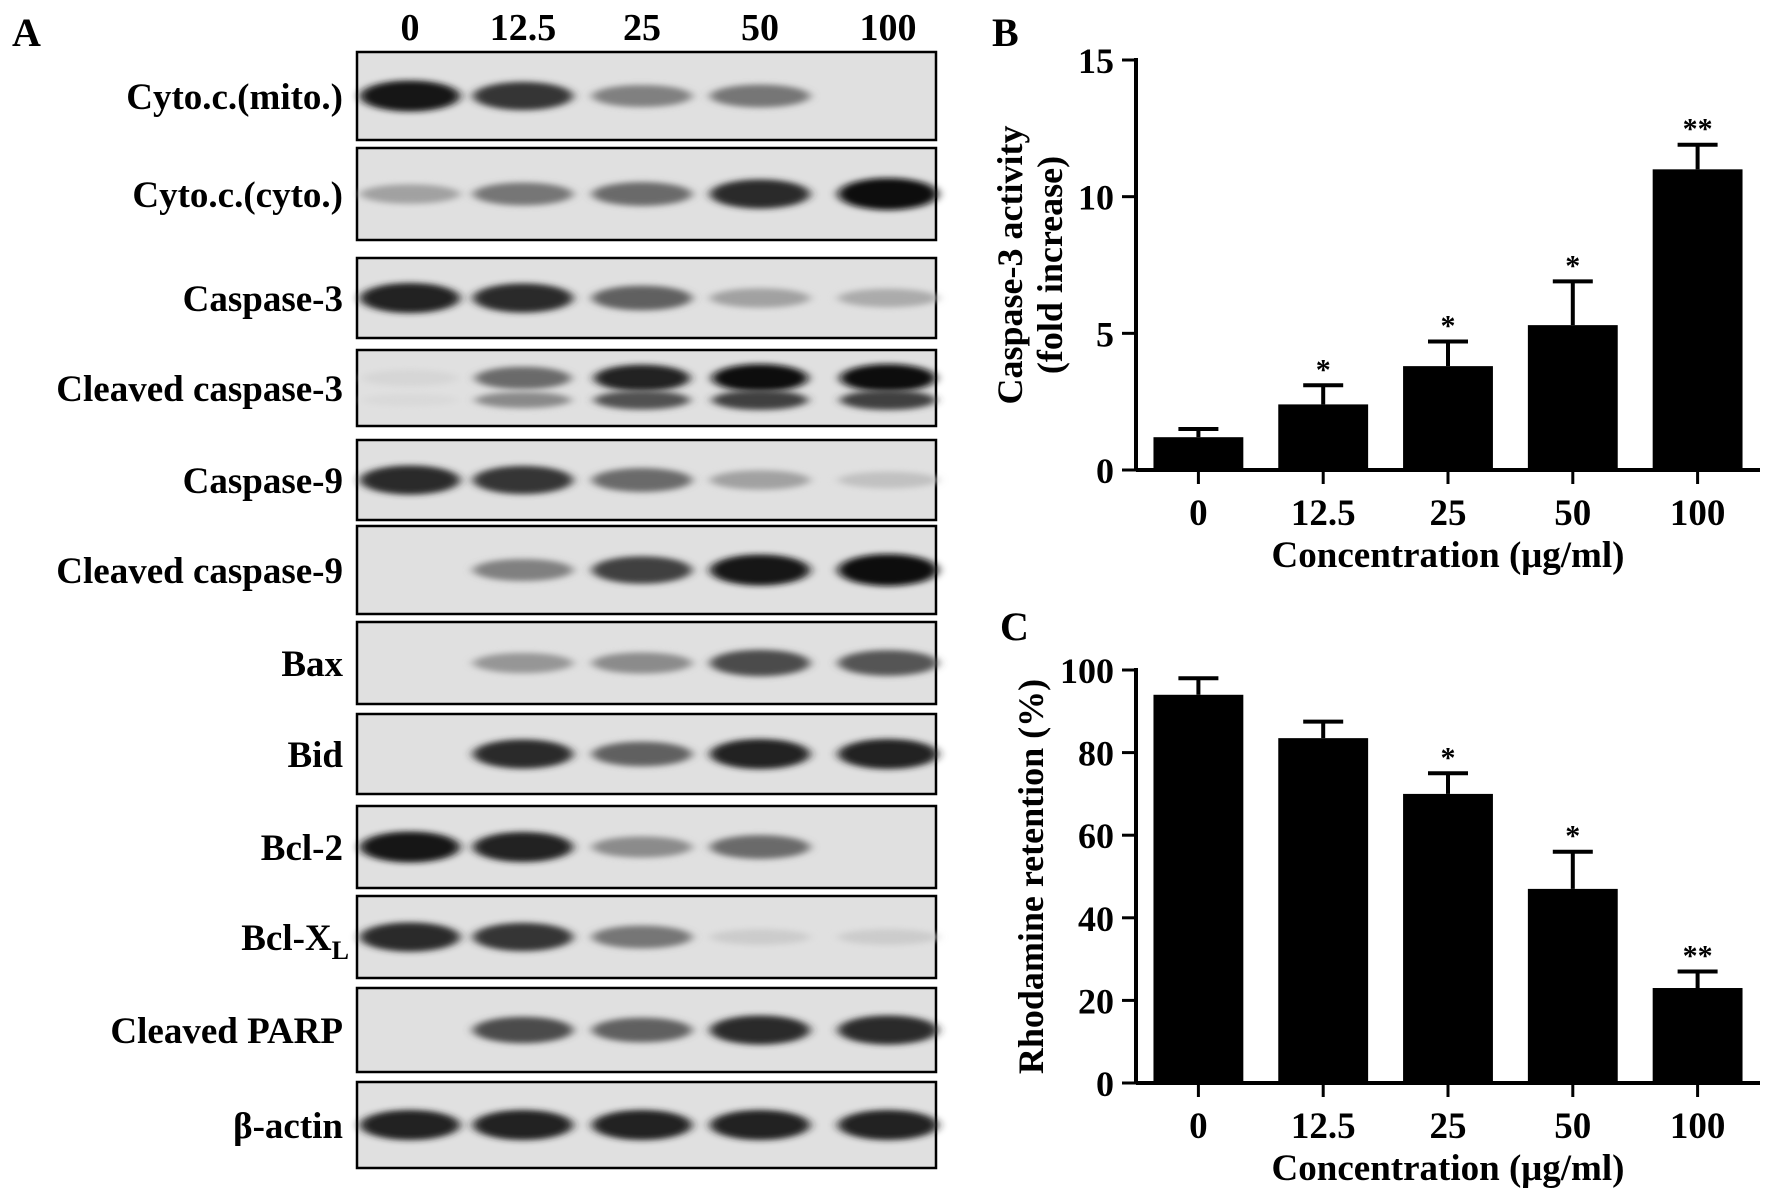  Describe the element at coordinates (226, 1031) in the screenshot. I see `blot-label: Cleaved PARP` at that location.